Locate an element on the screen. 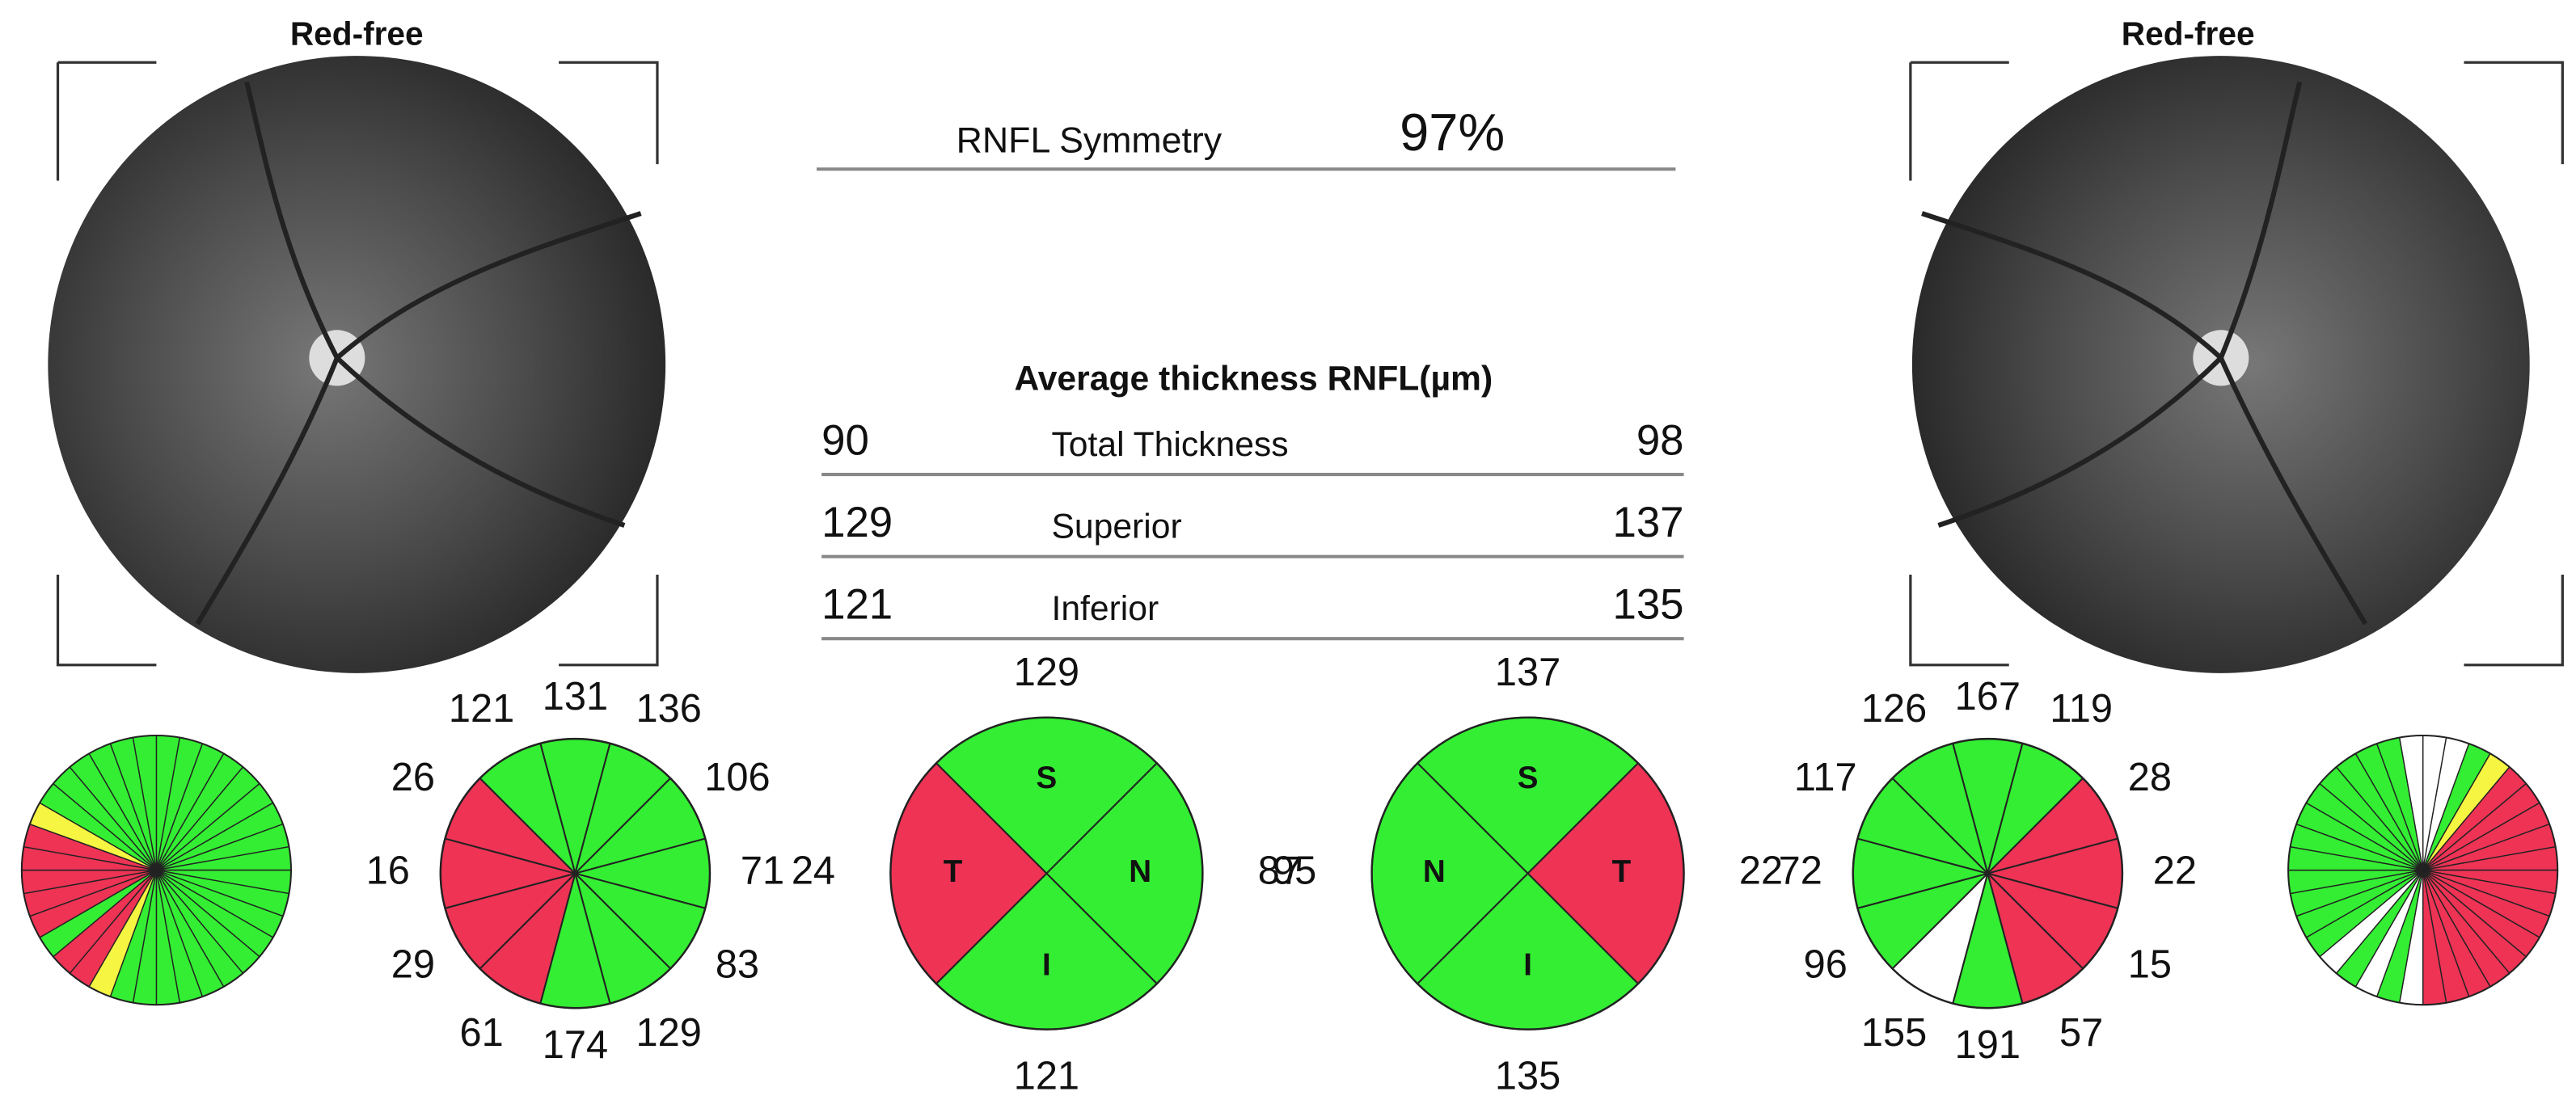 This screenshot has width=2576, height=1100. right-value: 137 is located at coordinates (1647, 522).